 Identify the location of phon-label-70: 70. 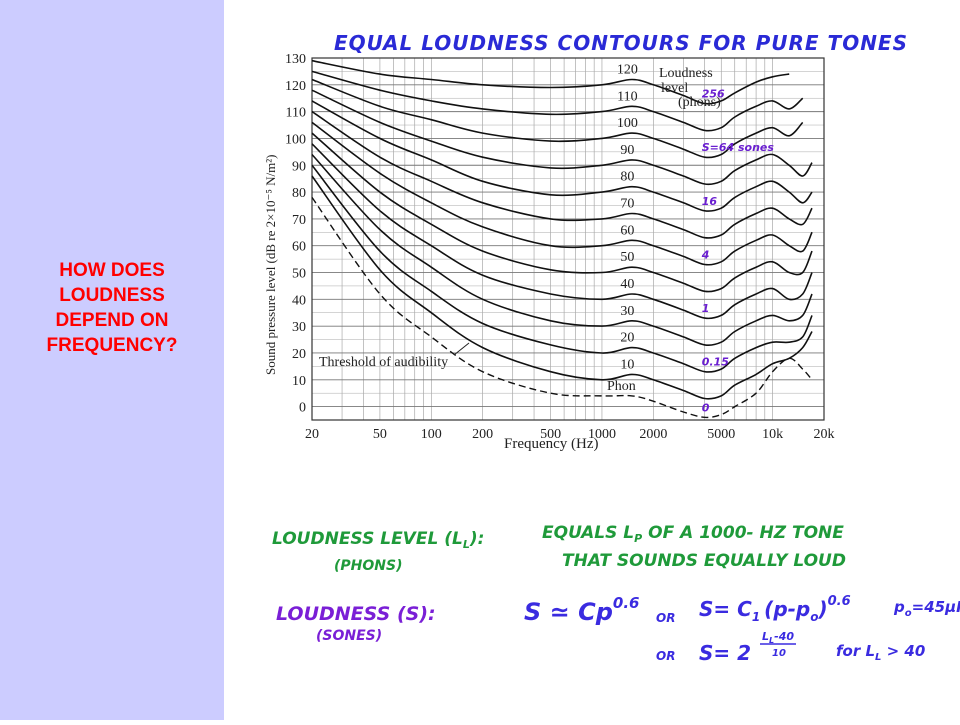
(627, 204).